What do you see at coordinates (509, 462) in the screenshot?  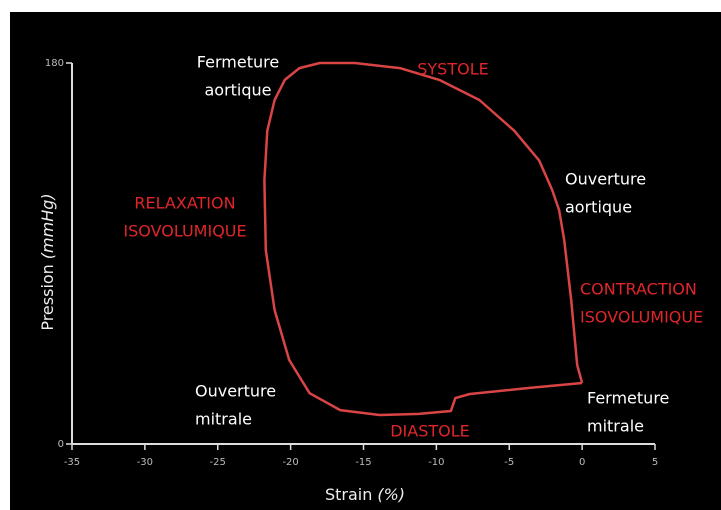 I see `x-tick-label: -5` at bounding box center [509, 462].